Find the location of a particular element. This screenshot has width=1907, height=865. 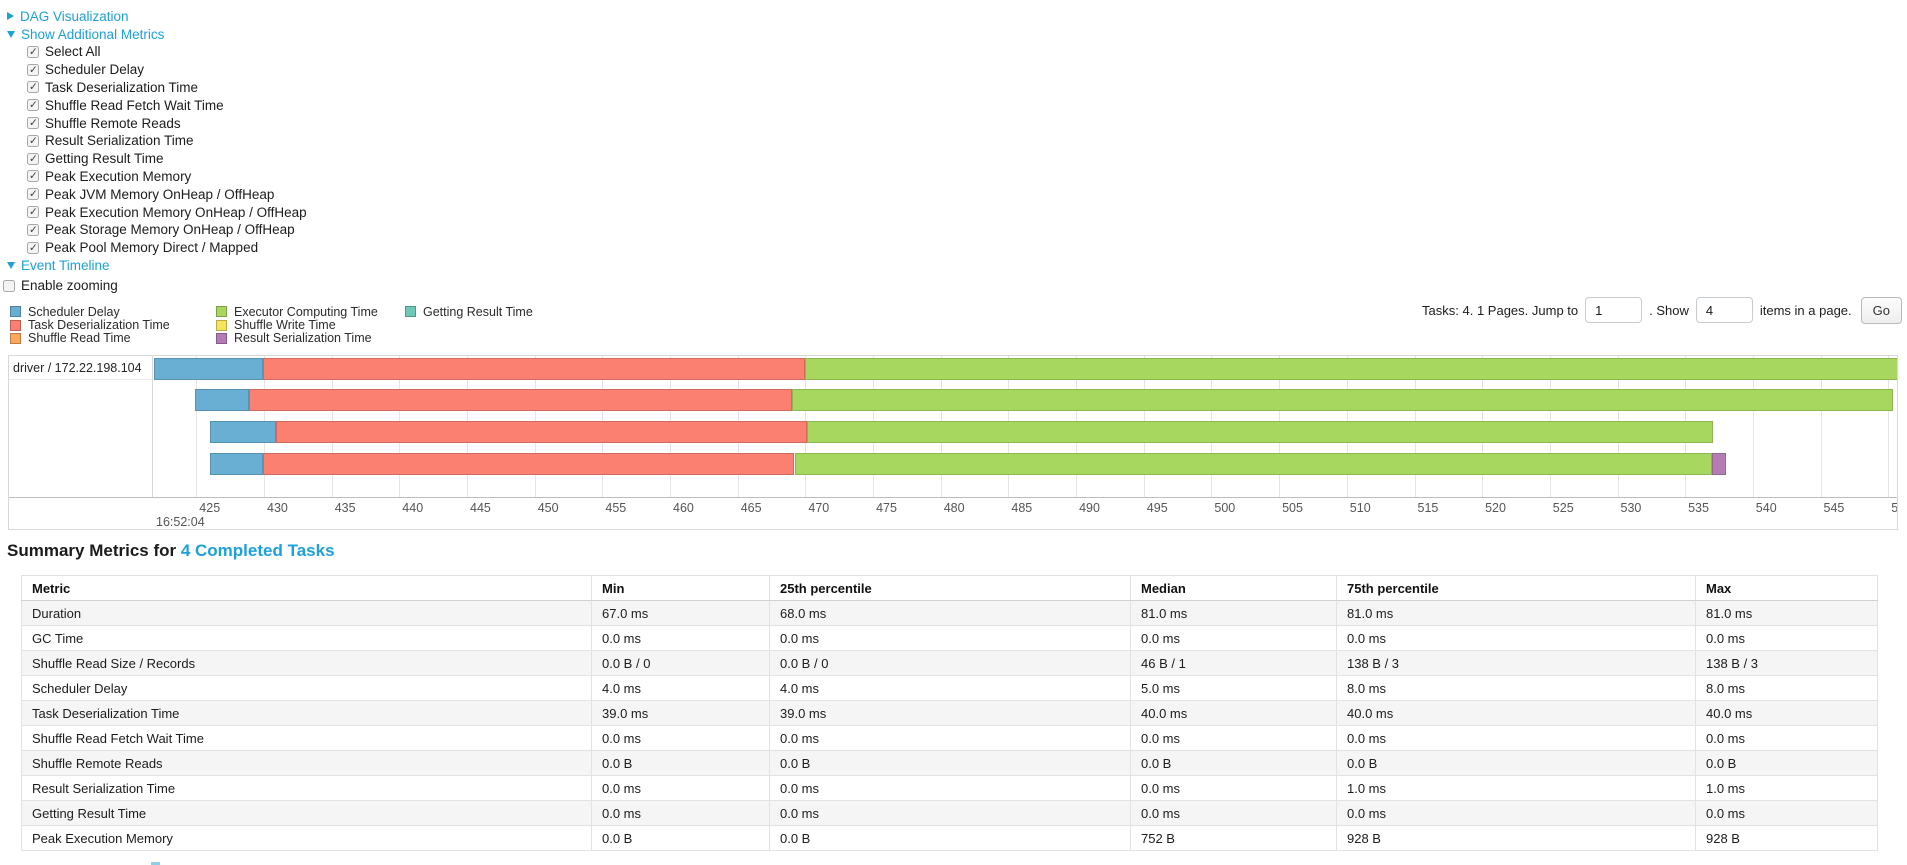

metric-name-cell: Scheduler Delay is located at coordinates (306, 688).